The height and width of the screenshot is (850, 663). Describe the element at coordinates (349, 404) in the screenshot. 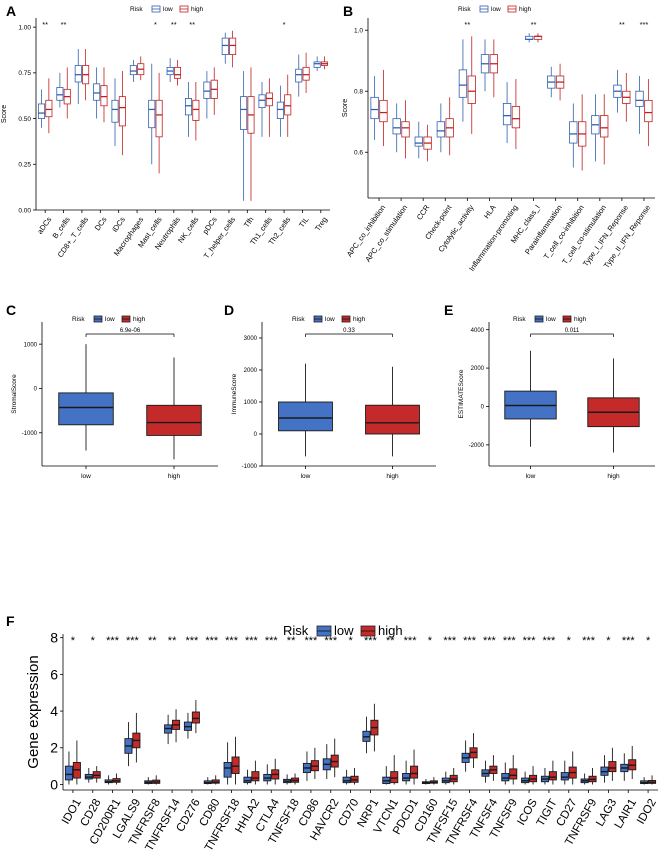

I see `boxes: low high 0.33` at that location.